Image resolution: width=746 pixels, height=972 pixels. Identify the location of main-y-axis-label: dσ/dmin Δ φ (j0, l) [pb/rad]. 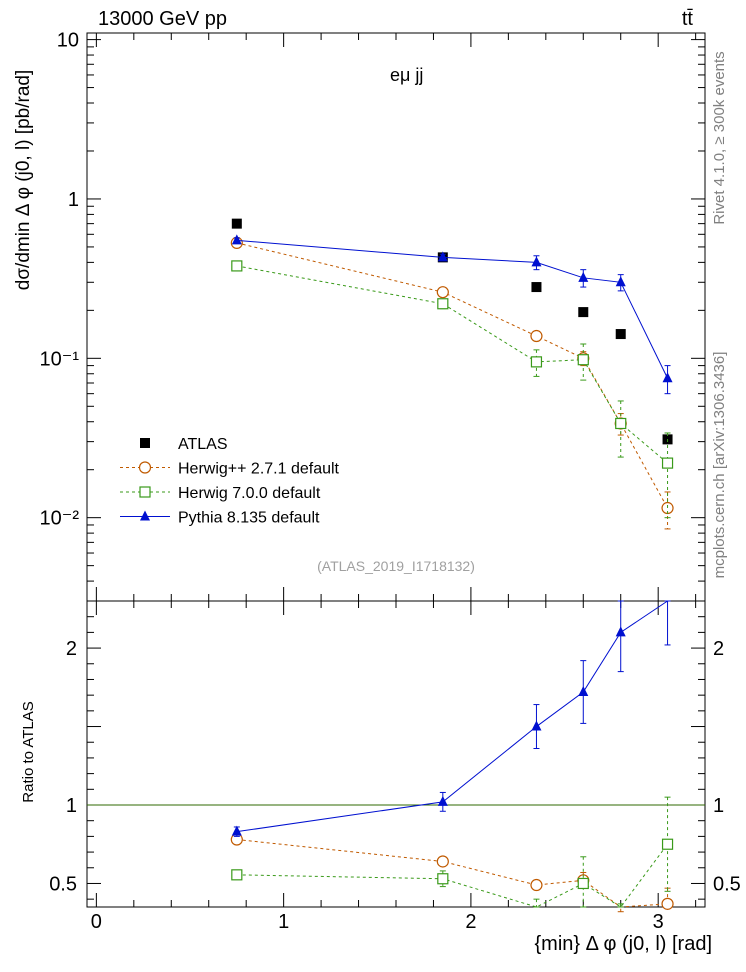
(23, 180).